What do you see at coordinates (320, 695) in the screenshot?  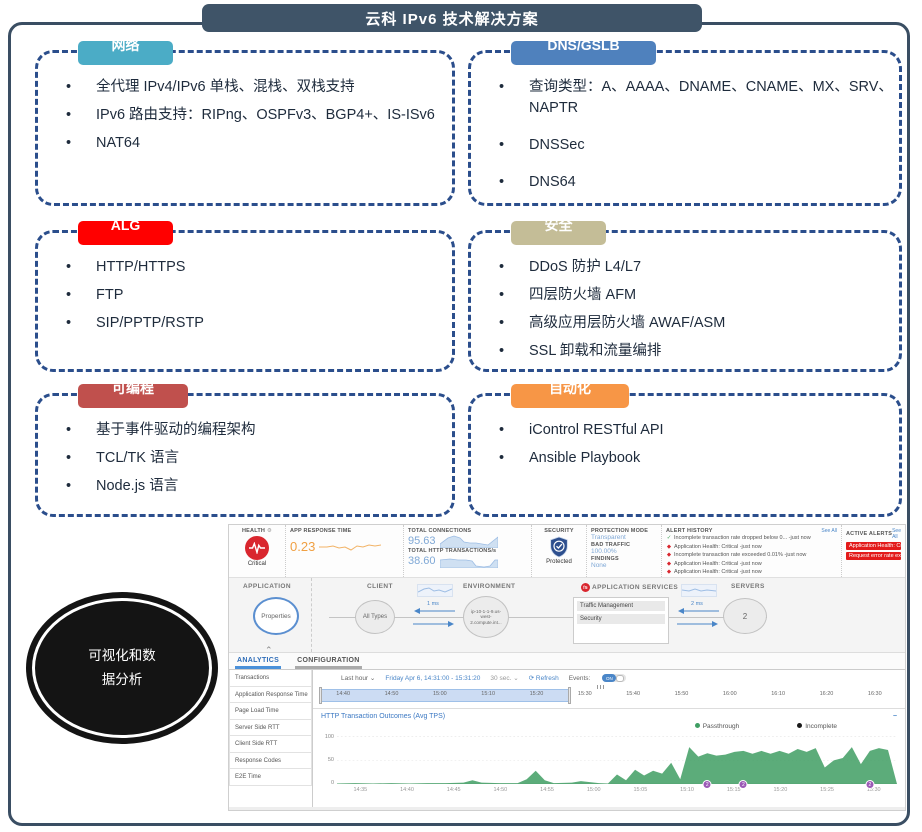 I see `timeline-left-handle` at bounding box center [320, 695].